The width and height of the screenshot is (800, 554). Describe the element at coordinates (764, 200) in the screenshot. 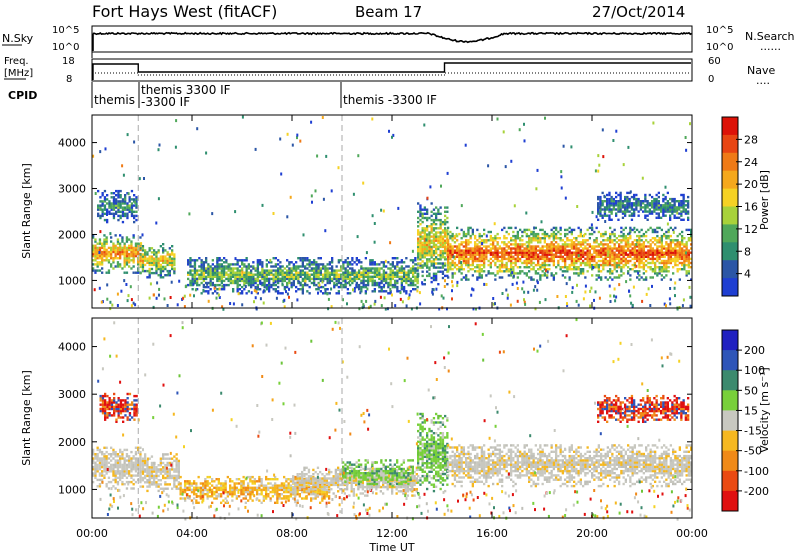

I see `power-colorbar-label: Power [dB]` at that location.